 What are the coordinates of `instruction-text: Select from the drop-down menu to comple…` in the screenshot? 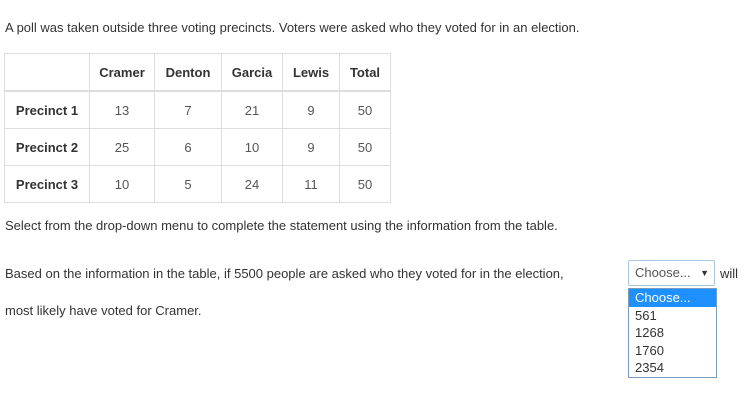 It's located at (281, 225).